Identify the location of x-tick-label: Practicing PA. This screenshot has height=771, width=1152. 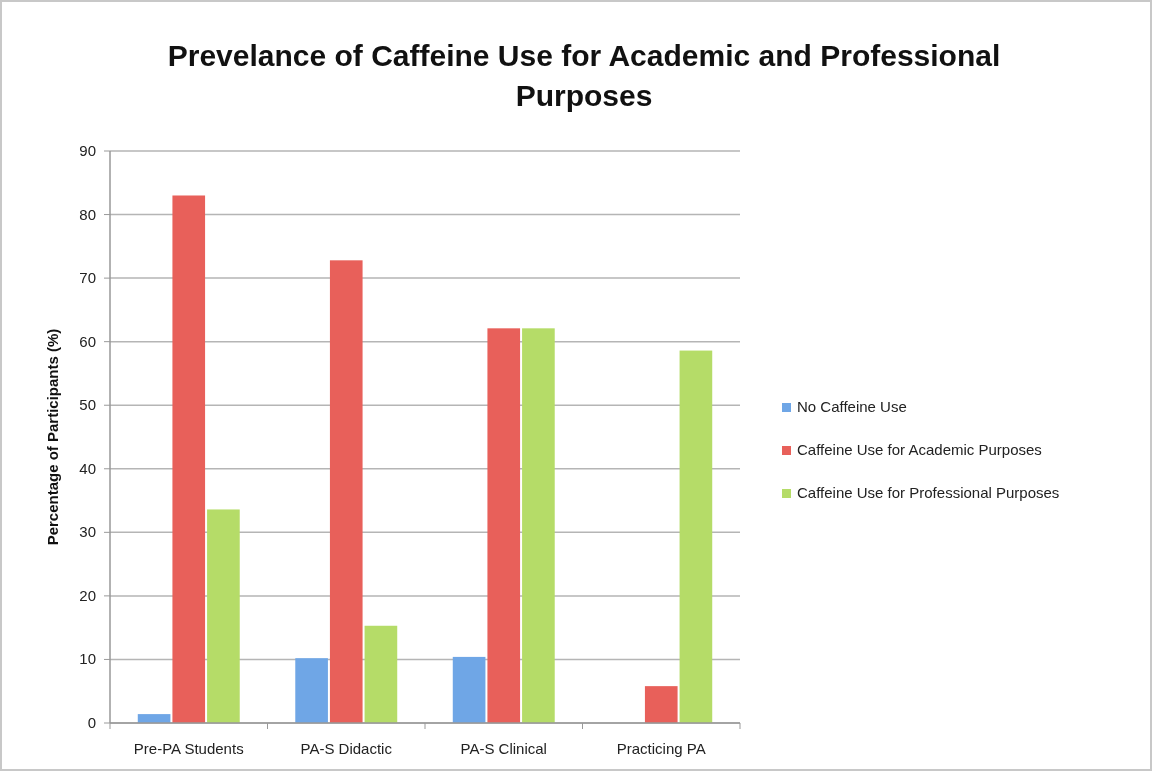
(661, 748).